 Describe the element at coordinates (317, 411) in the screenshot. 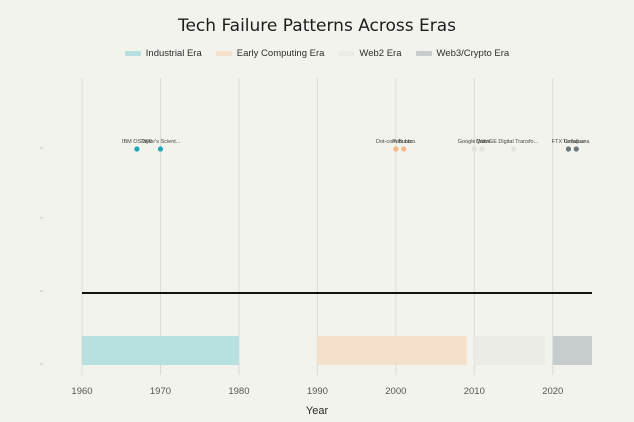

I see `x-axis-title: Year` at that location.